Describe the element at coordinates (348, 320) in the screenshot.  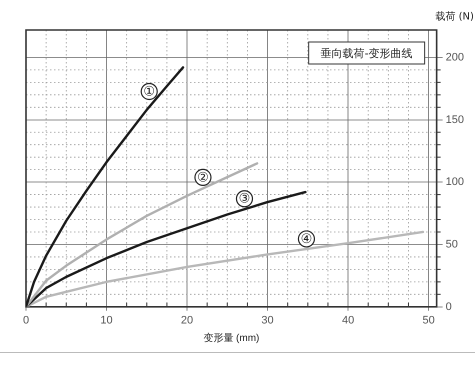
I see `x-tick-label: 40` at that location.